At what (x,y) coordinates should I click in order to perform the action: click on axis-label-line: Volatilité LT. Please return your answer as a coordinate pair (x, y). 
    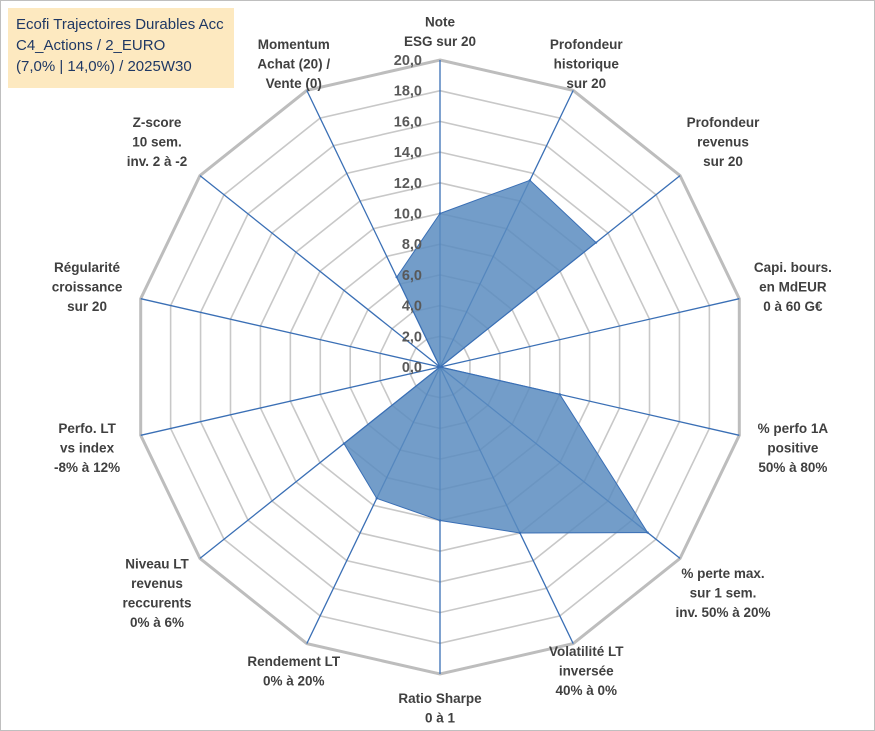
    Looking at the image, I should click on (586, 651).